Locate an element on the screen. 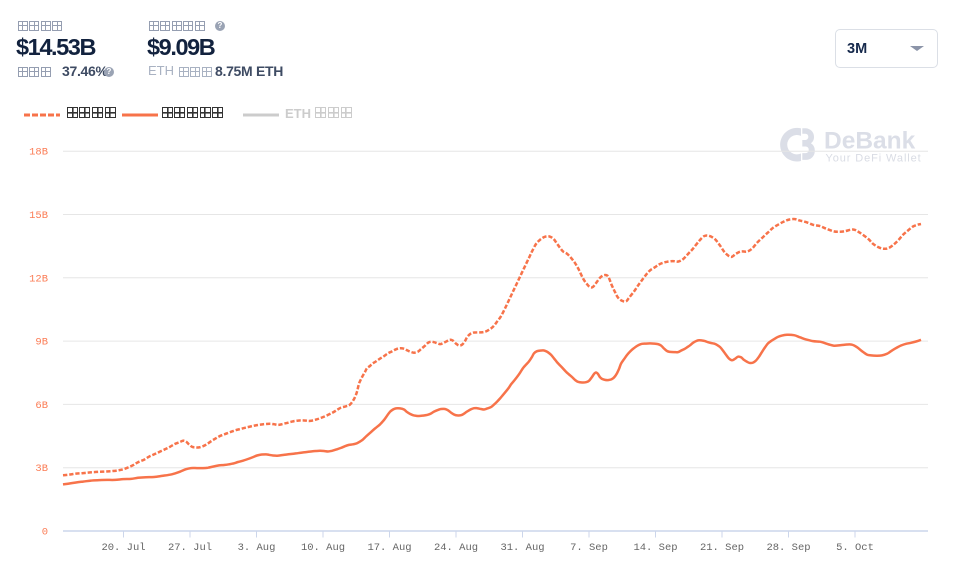 Image resolution: width=956 pixels, height=569 pixels. svg-text: 17. Aug is located at coordinates (389, 548).